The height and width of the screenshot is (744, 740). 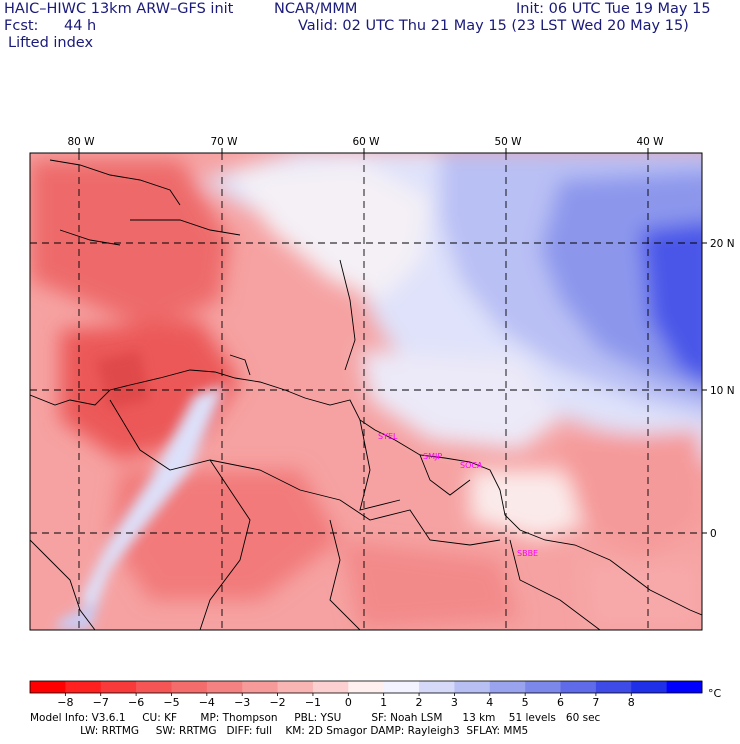 I want to click on model-title: HAIC–HIWC 13km ARW–GFS init, so click(x=119, y=9).